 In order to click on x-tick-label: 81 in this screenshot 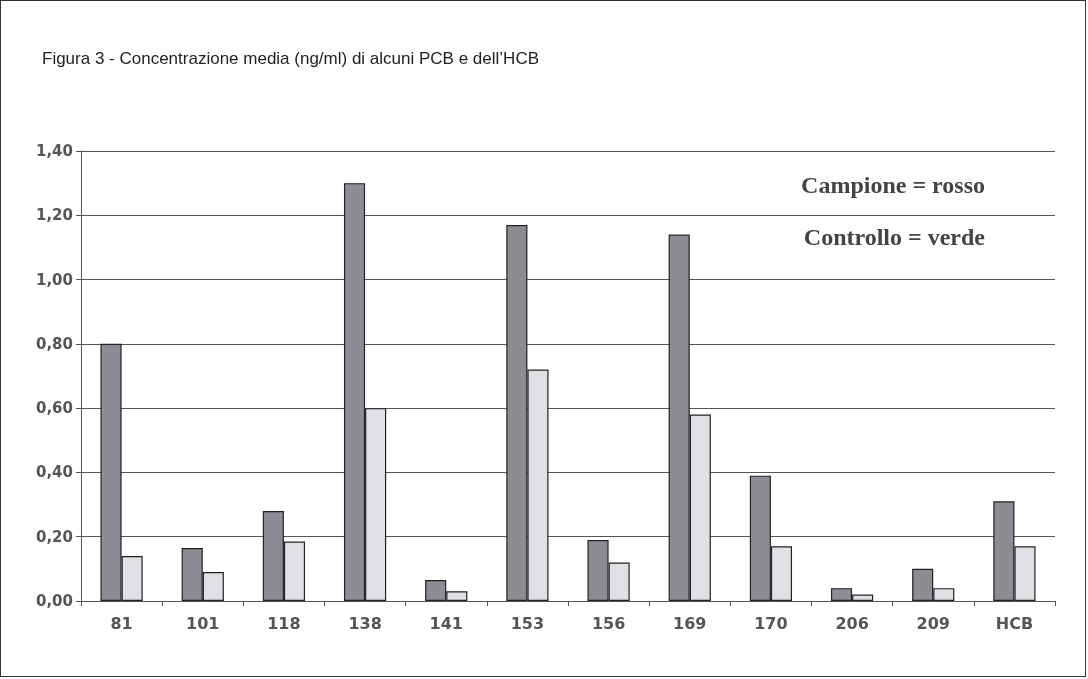, I will do `click(121, 623)`.